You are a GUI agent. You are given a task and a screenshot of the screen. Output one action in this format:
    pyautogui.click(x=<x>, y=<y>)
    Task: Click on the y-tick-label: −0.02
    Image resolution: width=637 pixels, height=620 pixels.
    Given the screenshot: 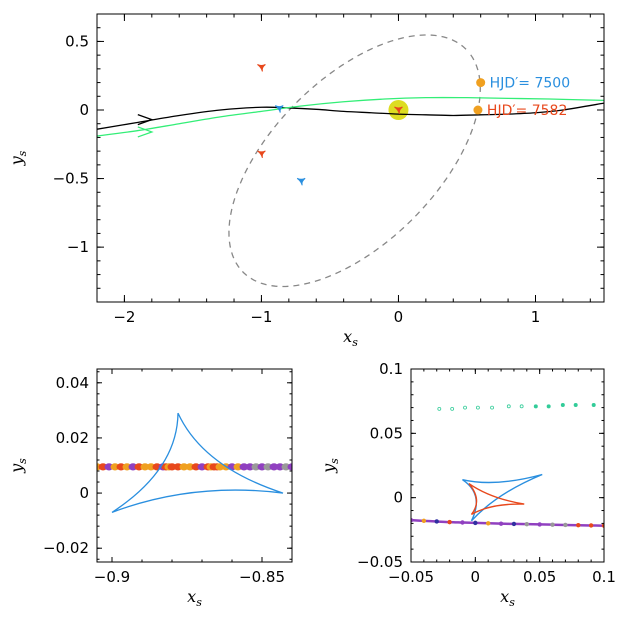 What is the action you would take?
    pyautogui.click(x=66, y=548)
    